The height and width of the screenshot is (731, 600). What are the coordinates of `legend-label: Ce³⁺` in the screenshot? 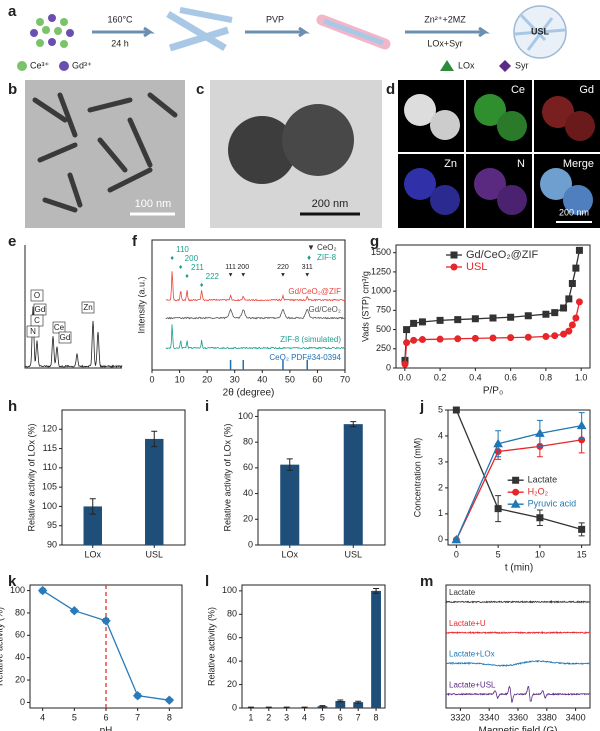 It's located at (40, 65).